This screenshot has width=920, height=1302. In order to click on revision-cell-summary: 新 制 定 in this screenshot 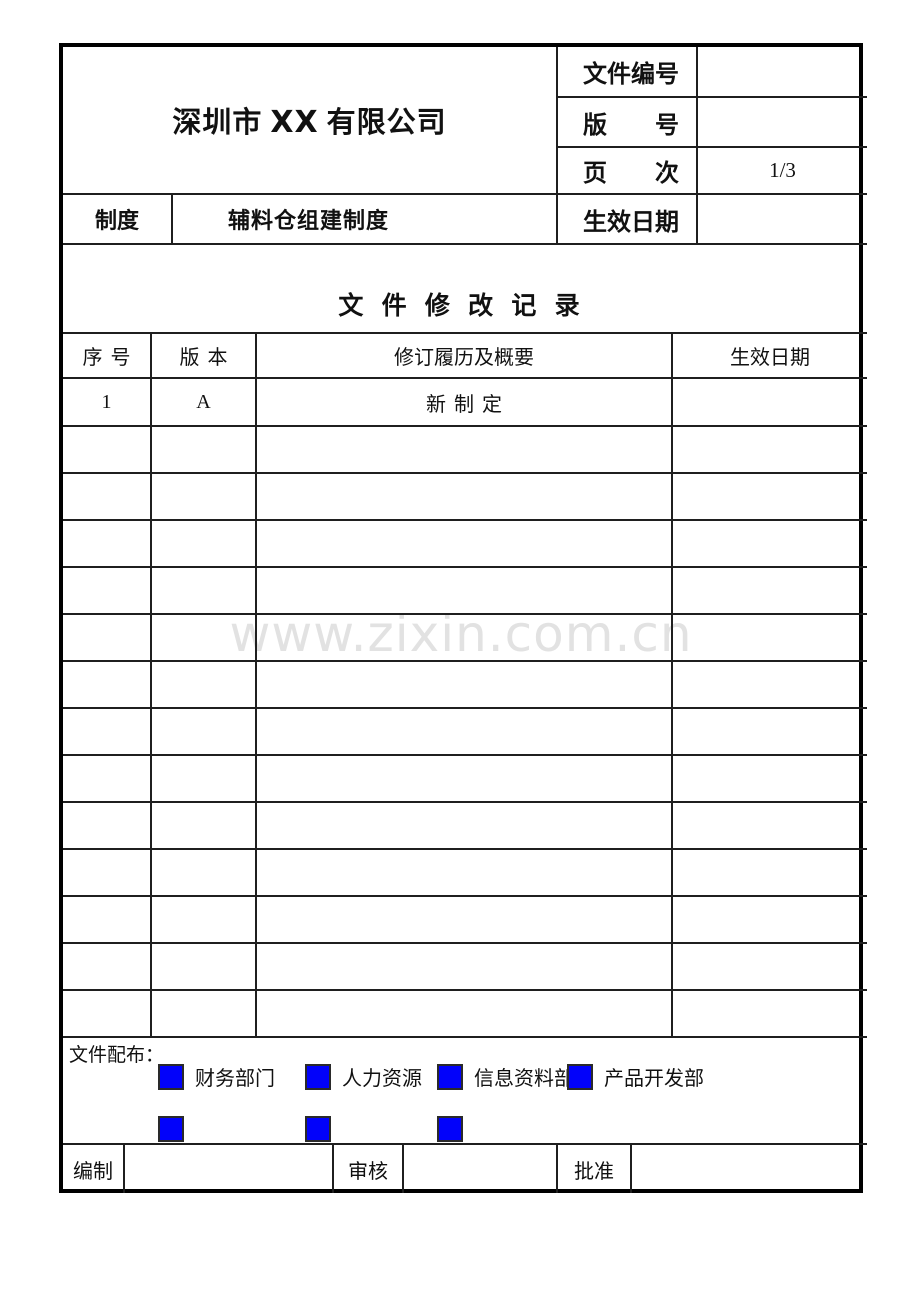, I will do `click(464, 402)`.